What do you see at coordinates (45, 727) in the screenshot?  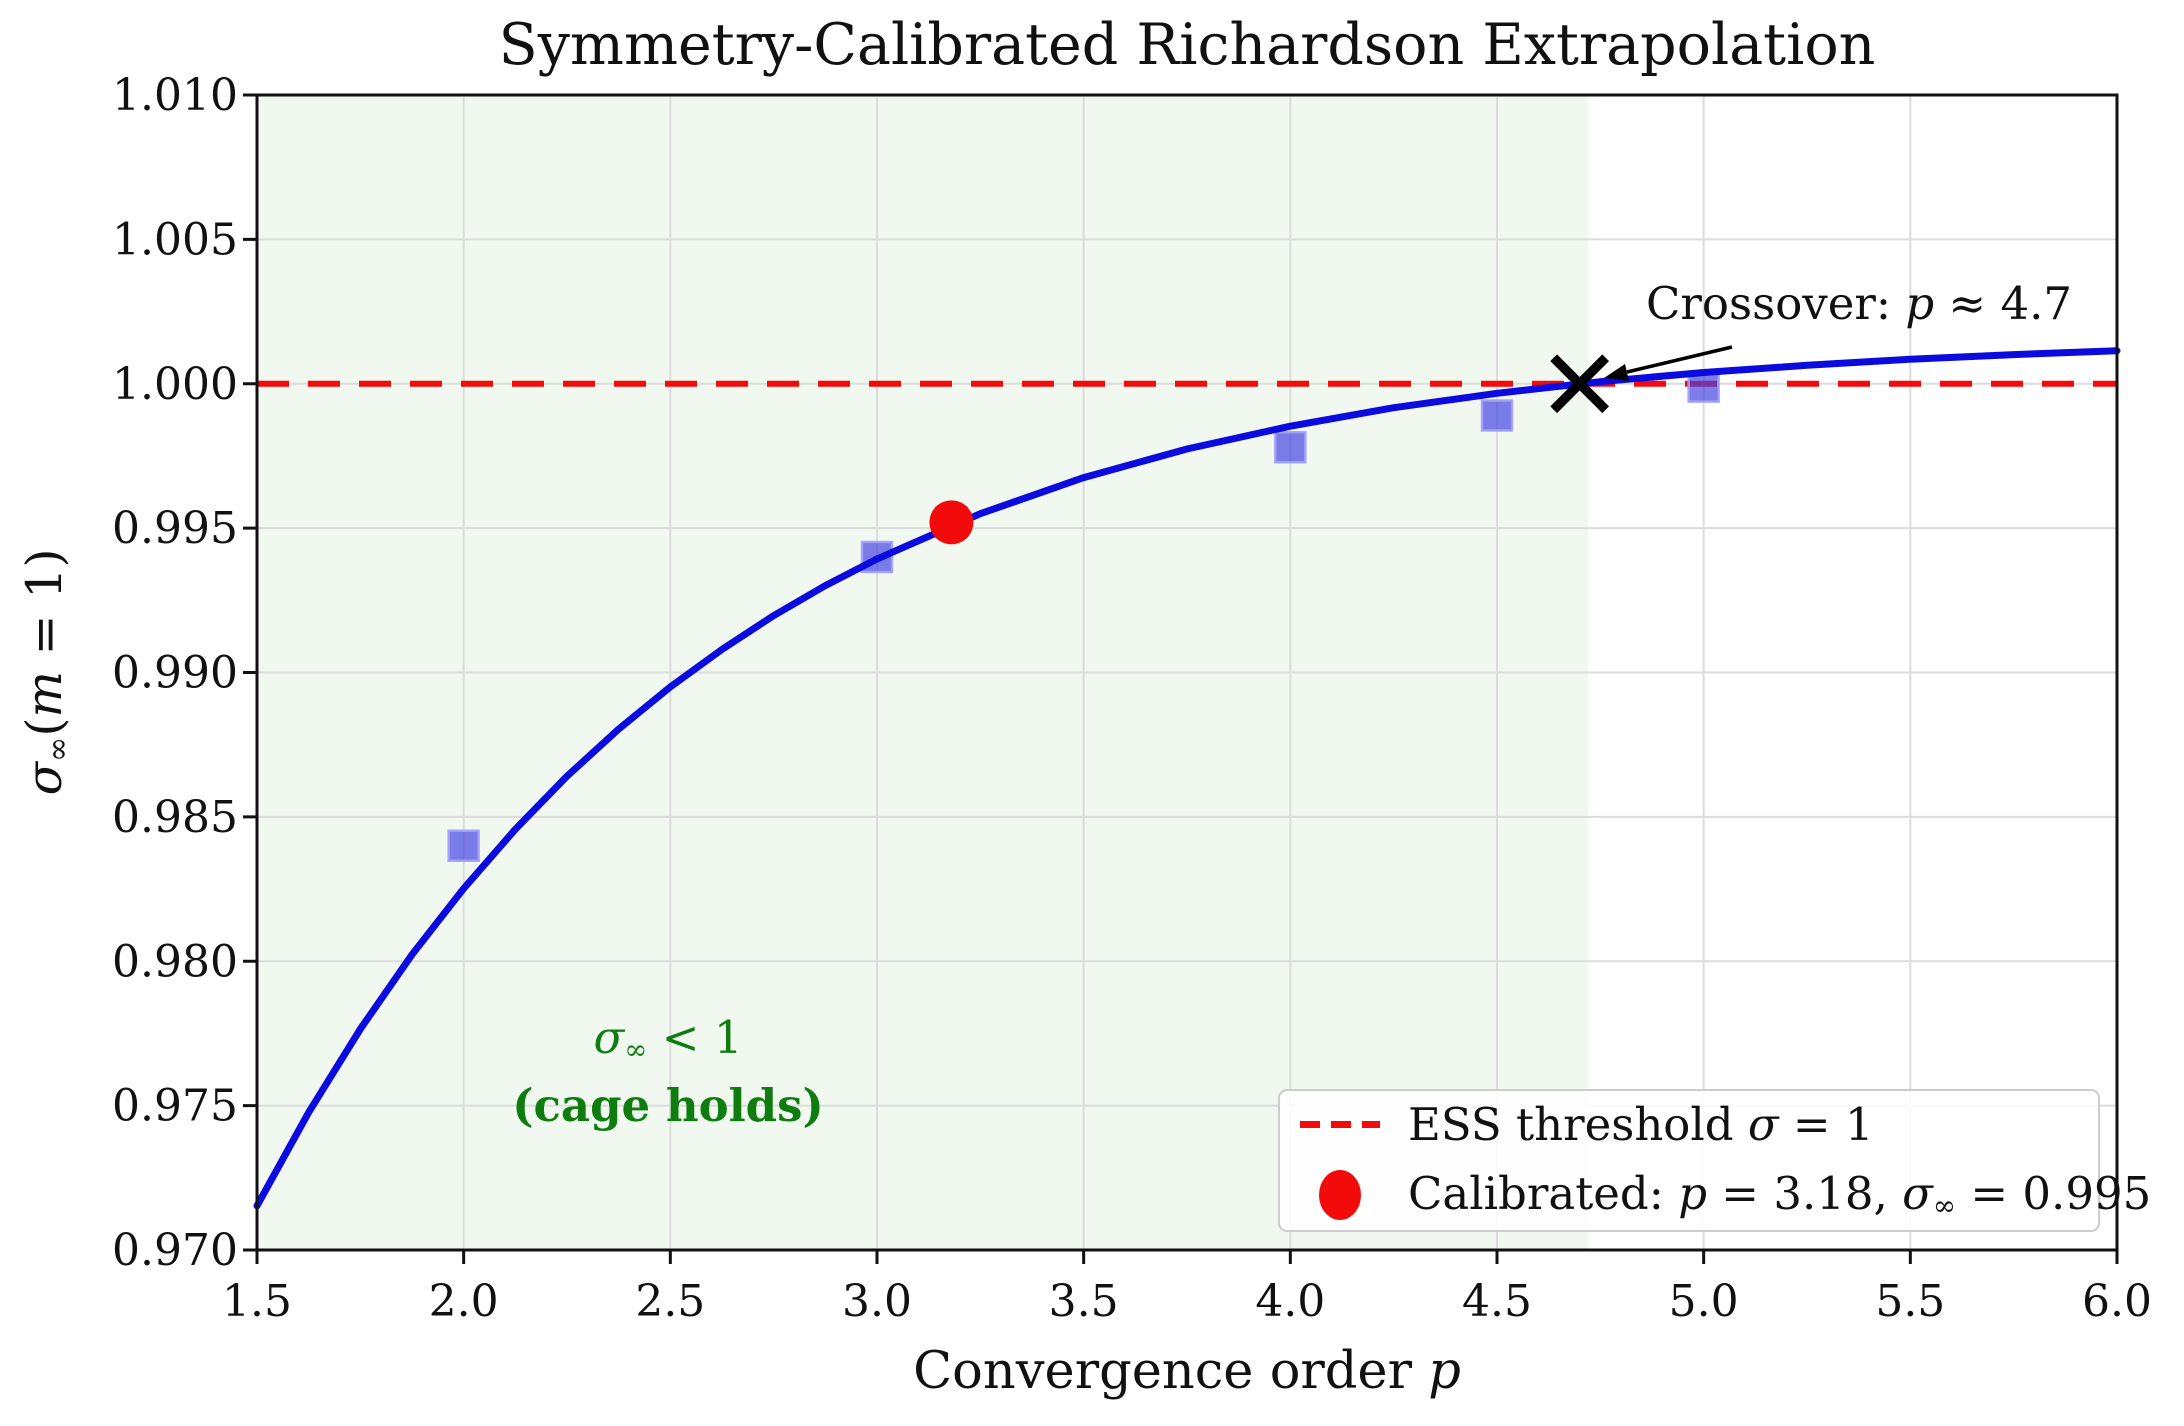 I see `y-axis-label-open: (` at bounding box center [45, 727].